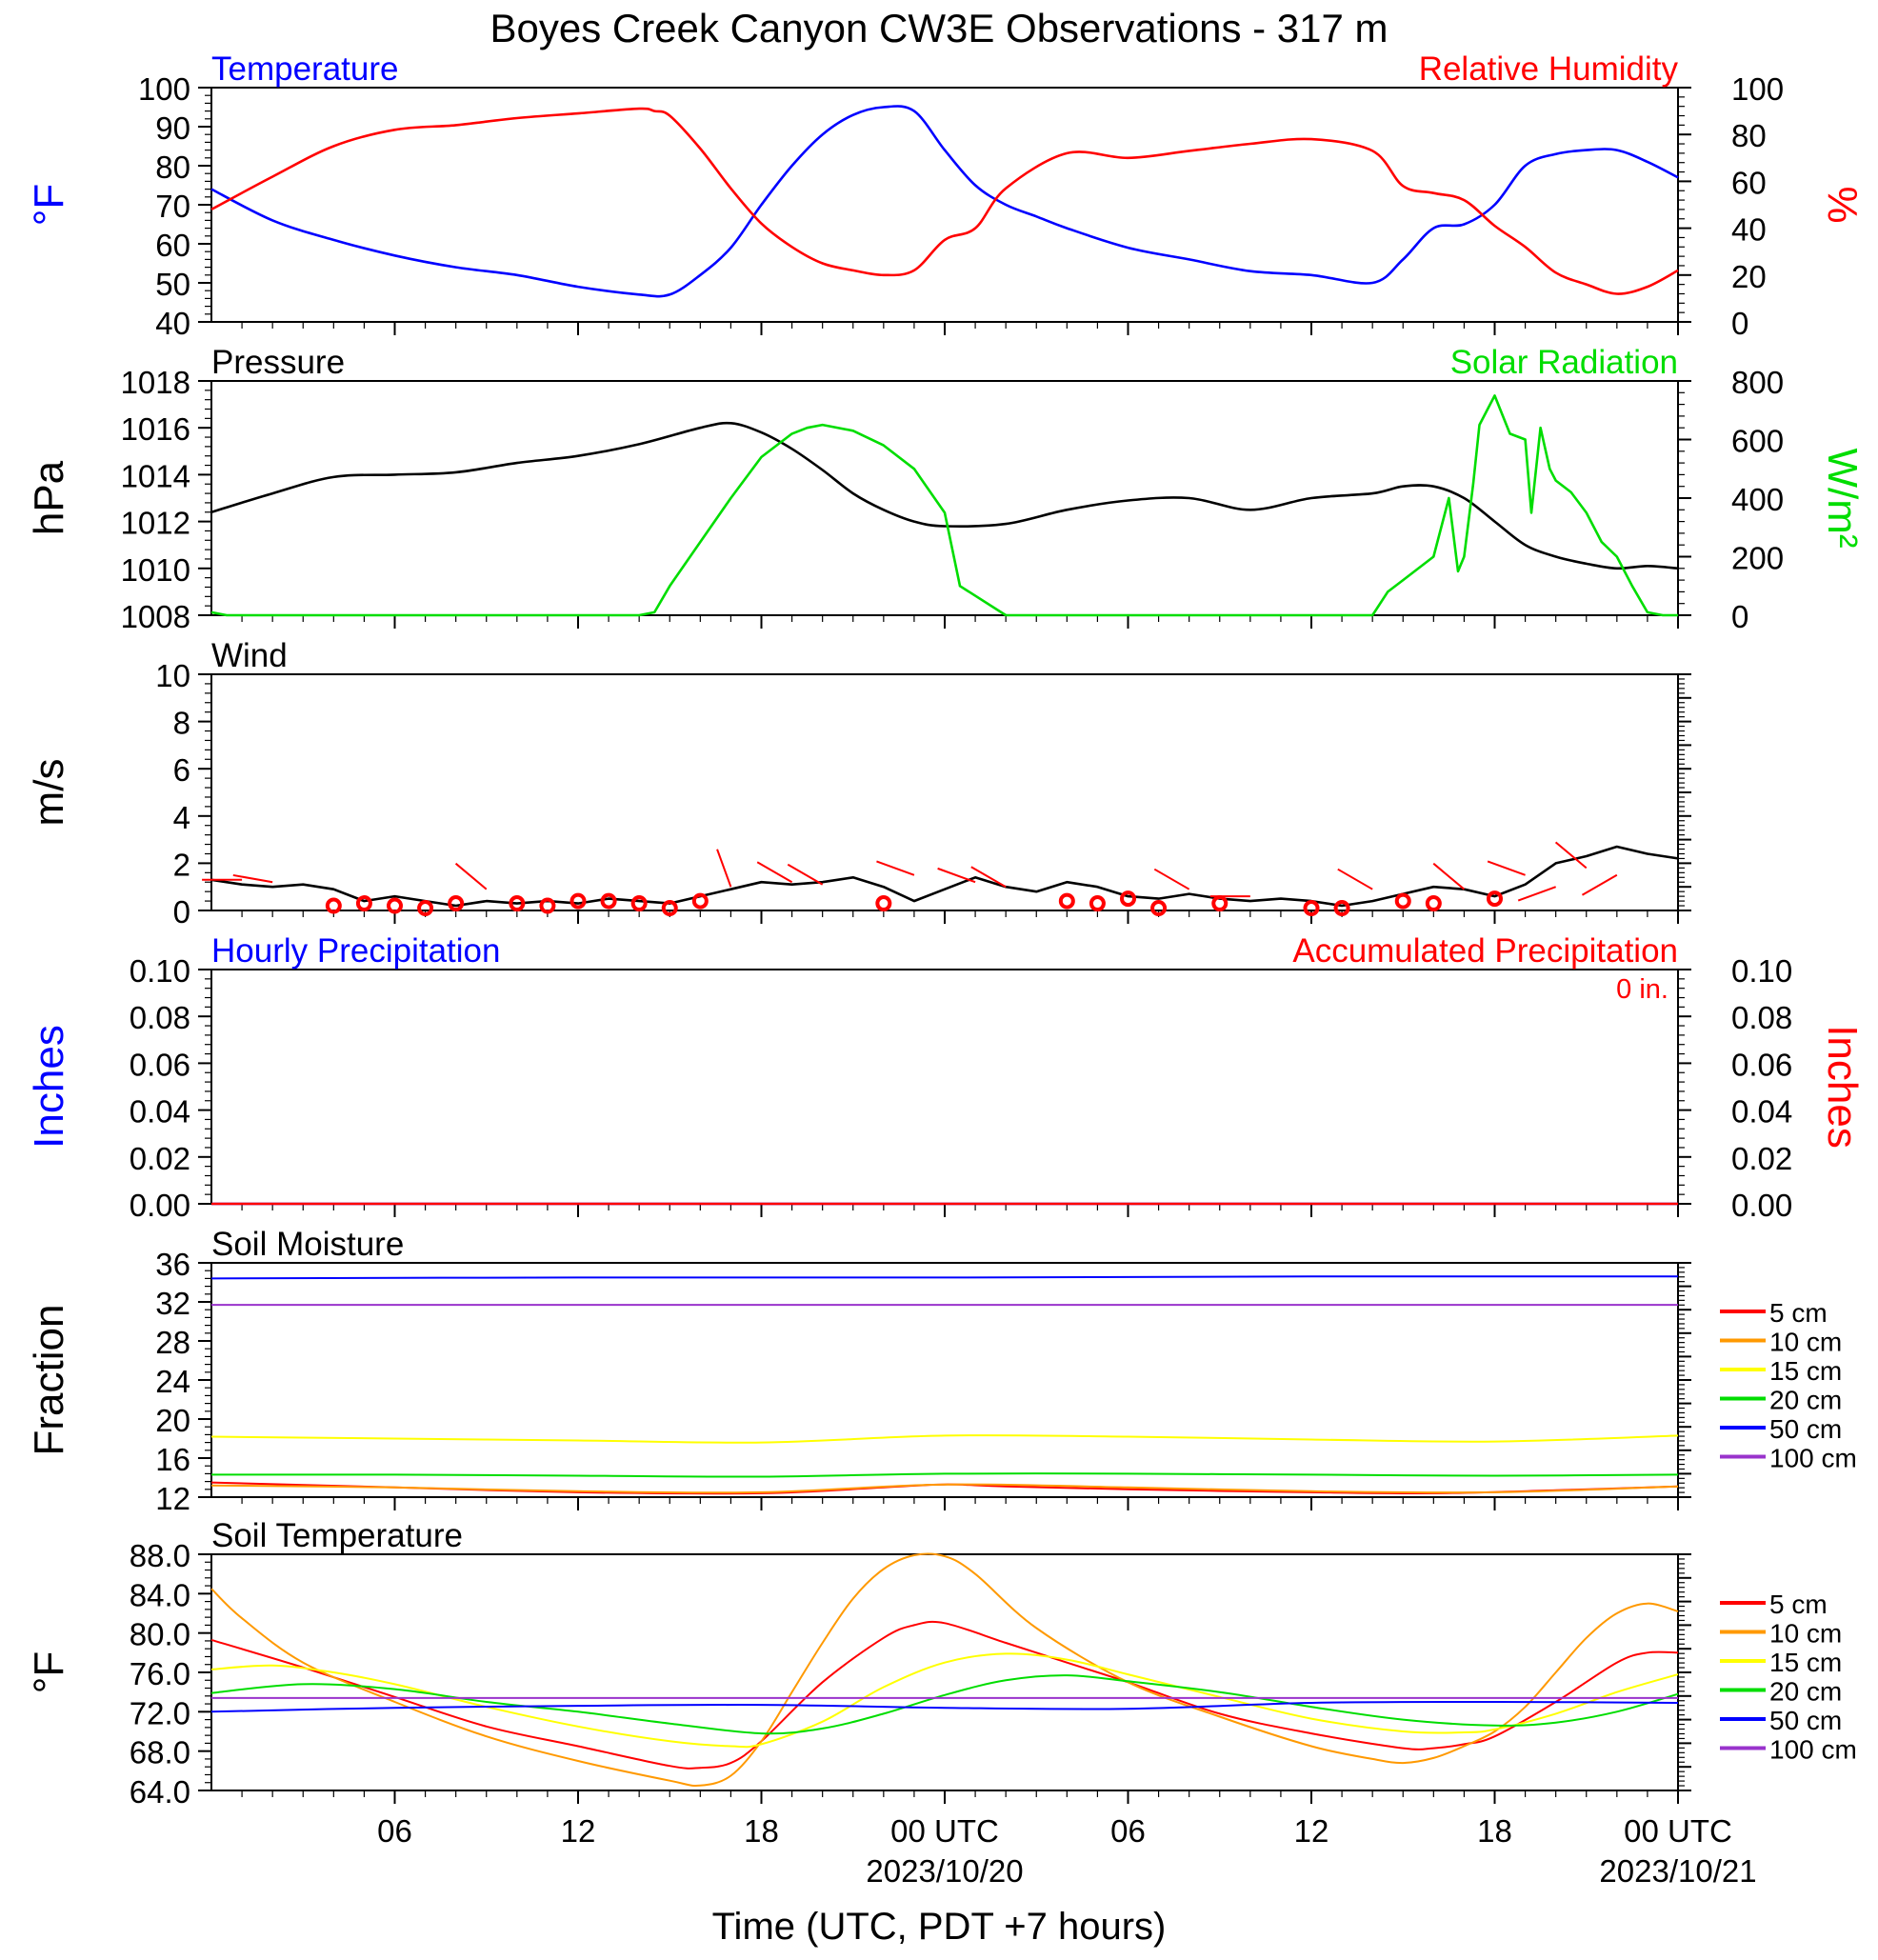 The width and height of the screenshot is (1878, 1960). Describe the element at coordinates (172, 1498) in the screenshot. I see `y-tick-label-left: 12` at that location.